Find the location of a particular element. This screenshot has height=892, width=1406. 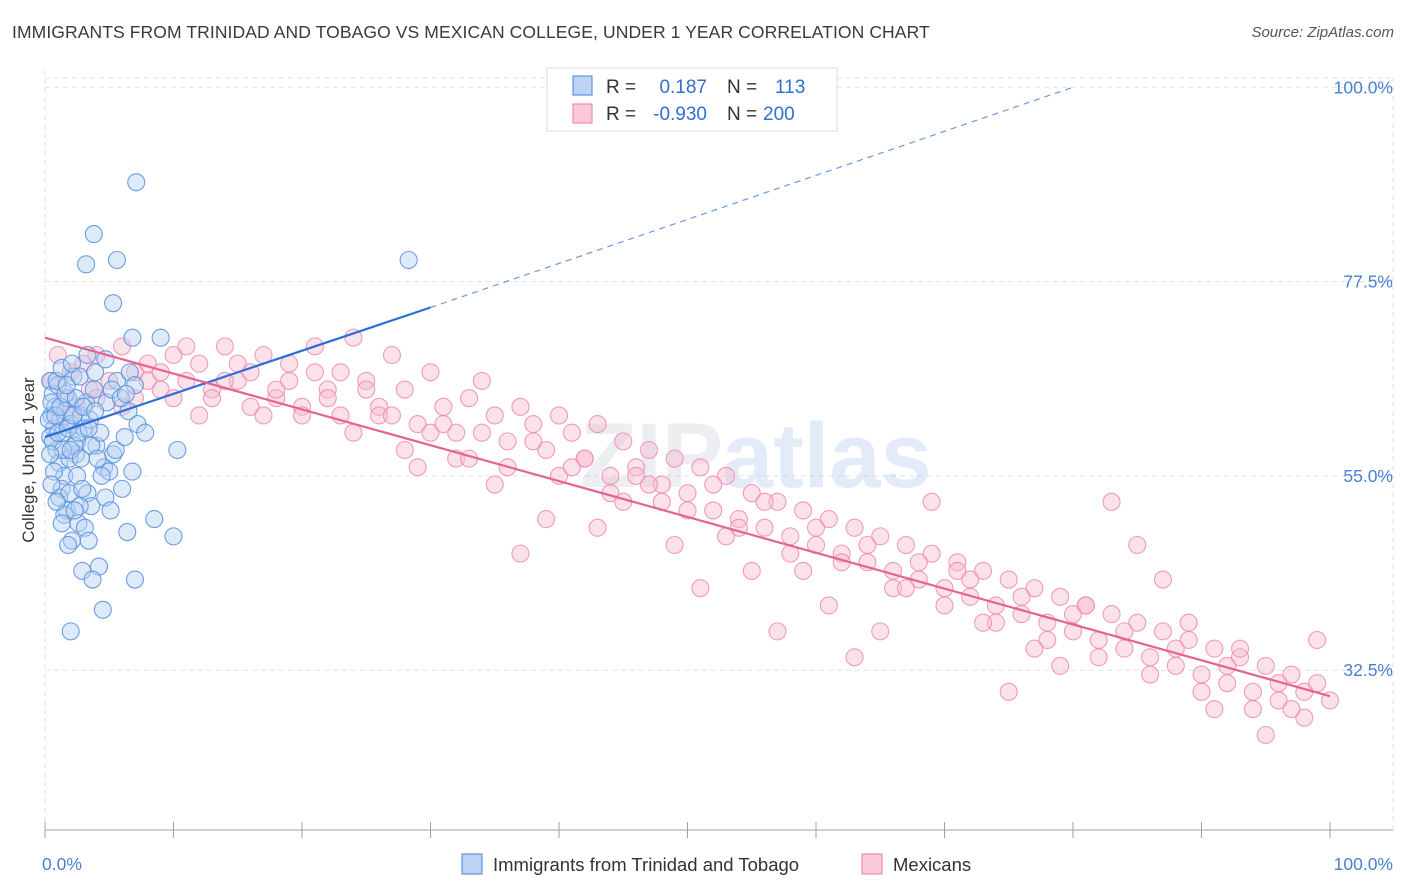

watermark-zip: ZIP is located at coordinates (651, 456).